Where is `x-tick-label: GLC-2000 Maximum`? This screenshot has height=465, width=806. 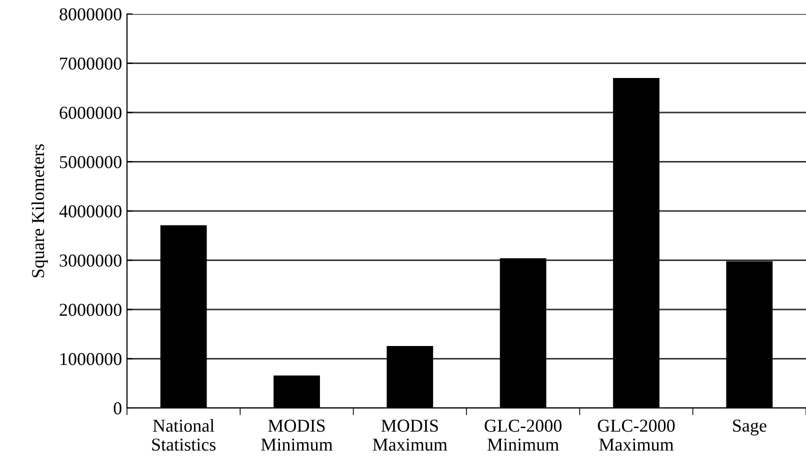 x-tick-label: GLC-2000 Maximum is located at coordinates (636, 435).